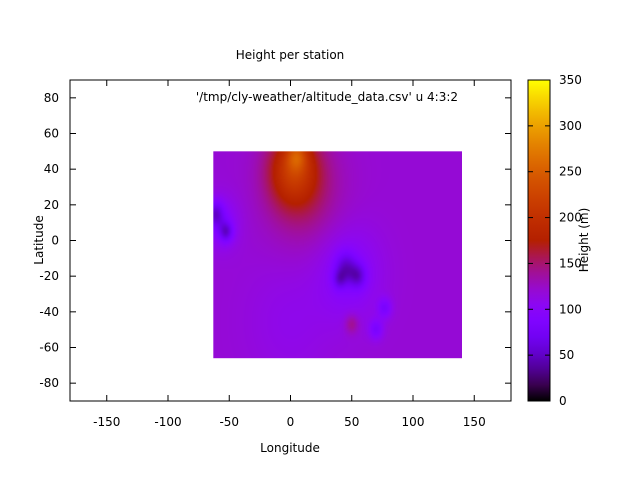 The image size is (640, 480). I want to click on y-tick-label: -60, so click(49, 348).